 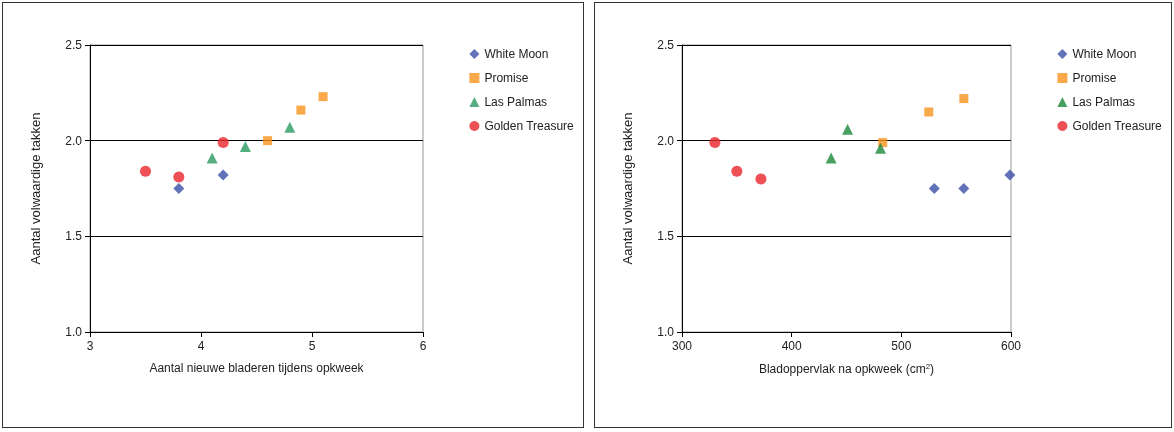 What do you see at coordinates (257, 368) in the screenshot?
I see `x-axis-title: Aantal nieuwe bladeren tijdens opkweek` at bounding box center [257, 368].